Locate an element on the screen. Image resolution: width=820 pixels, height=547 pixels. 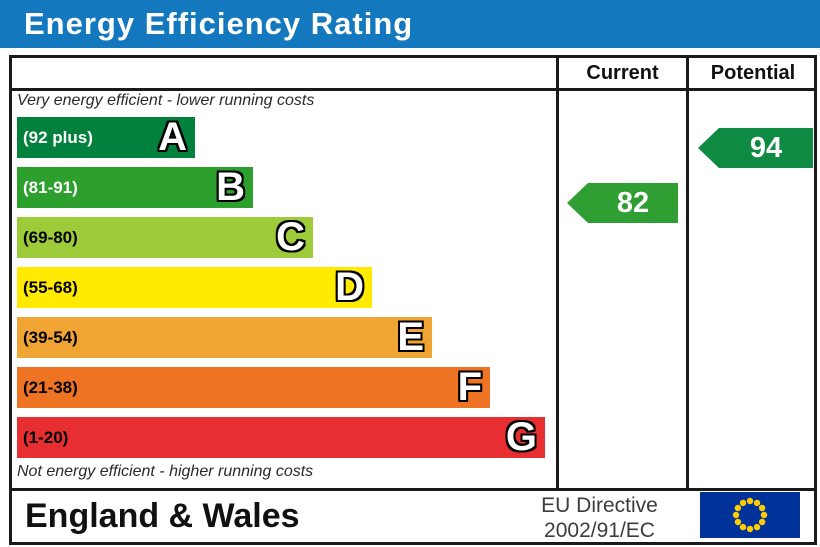
band-letter: D is located at coordinates (349, 287).